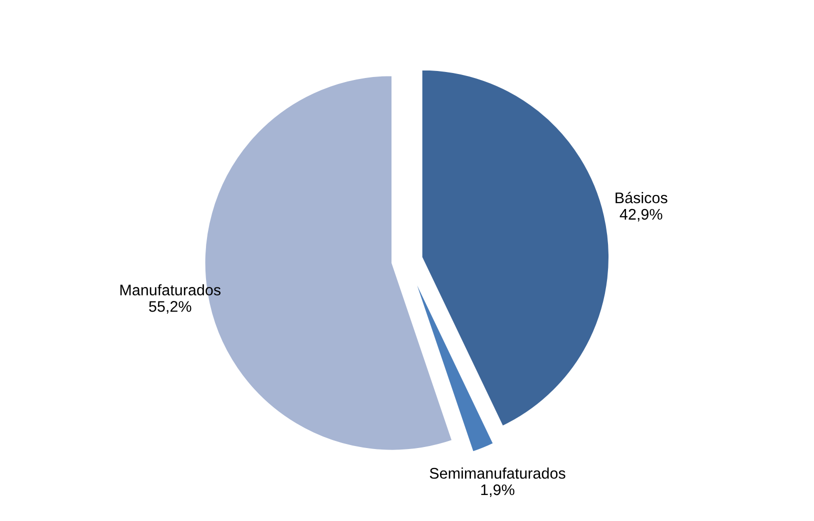 Image resolution: width=814 pixels, height=521 pixels. I want to click on data-label: 42,9%, so click(641, 215).